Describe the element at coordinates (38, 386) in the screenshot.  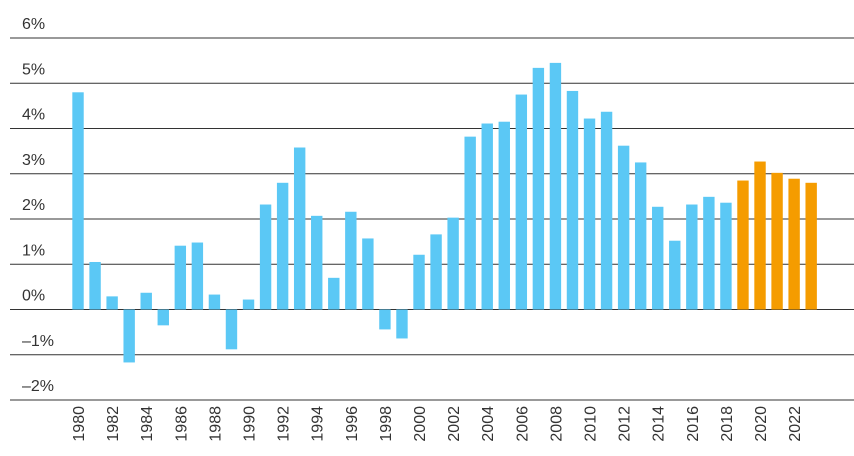
I see `y-tick-label: –2%` at that location.